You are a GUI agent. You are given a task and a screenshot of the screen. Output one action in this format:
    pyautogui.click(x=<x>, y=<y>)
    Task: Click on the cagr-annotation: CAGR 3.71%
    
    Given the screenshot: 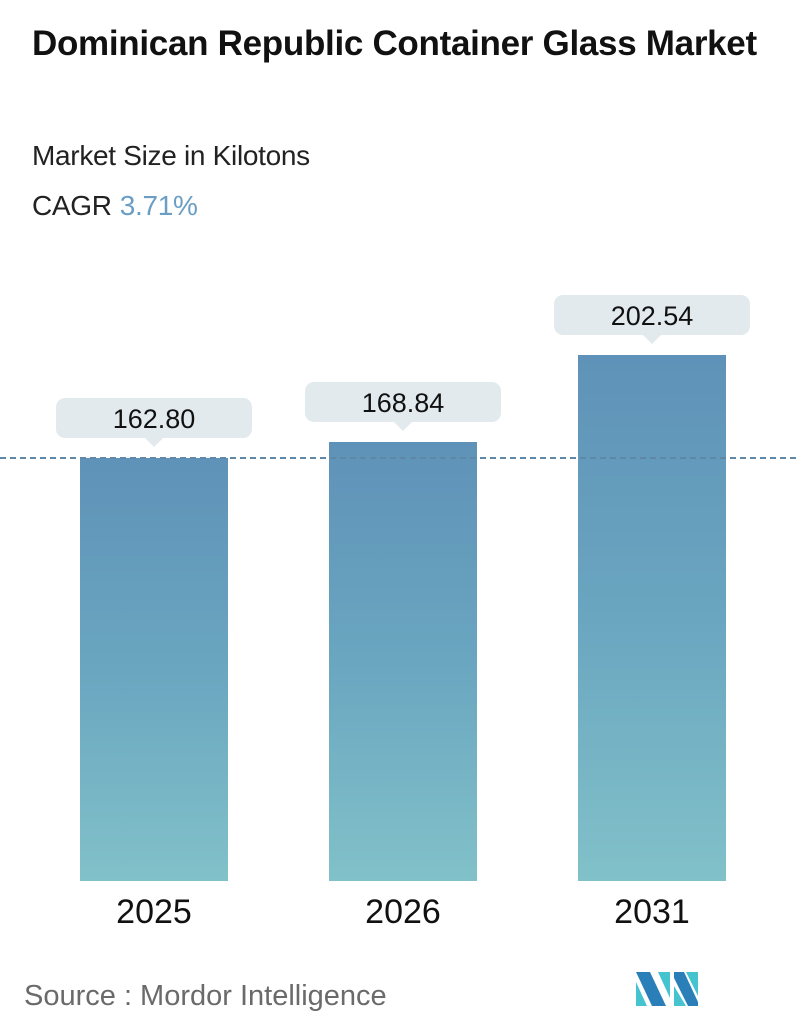 What is the action you would take?
    pyautogui.click(x=115, y=206)
    